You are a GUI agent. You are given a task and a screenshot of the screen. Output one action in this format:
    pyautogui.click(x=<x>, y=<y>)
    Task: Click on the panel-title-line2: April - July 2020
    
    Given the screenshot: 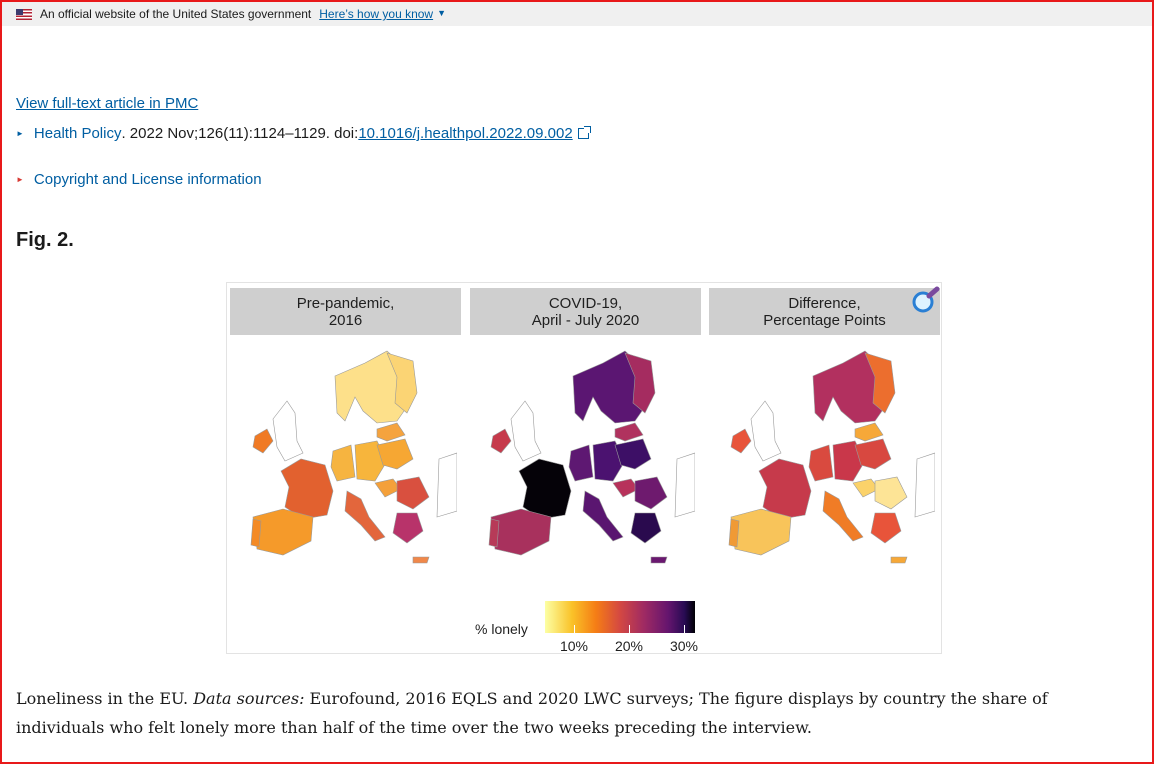 What is the action you would take?
    pyautogui.click(x=585, y=320)
    